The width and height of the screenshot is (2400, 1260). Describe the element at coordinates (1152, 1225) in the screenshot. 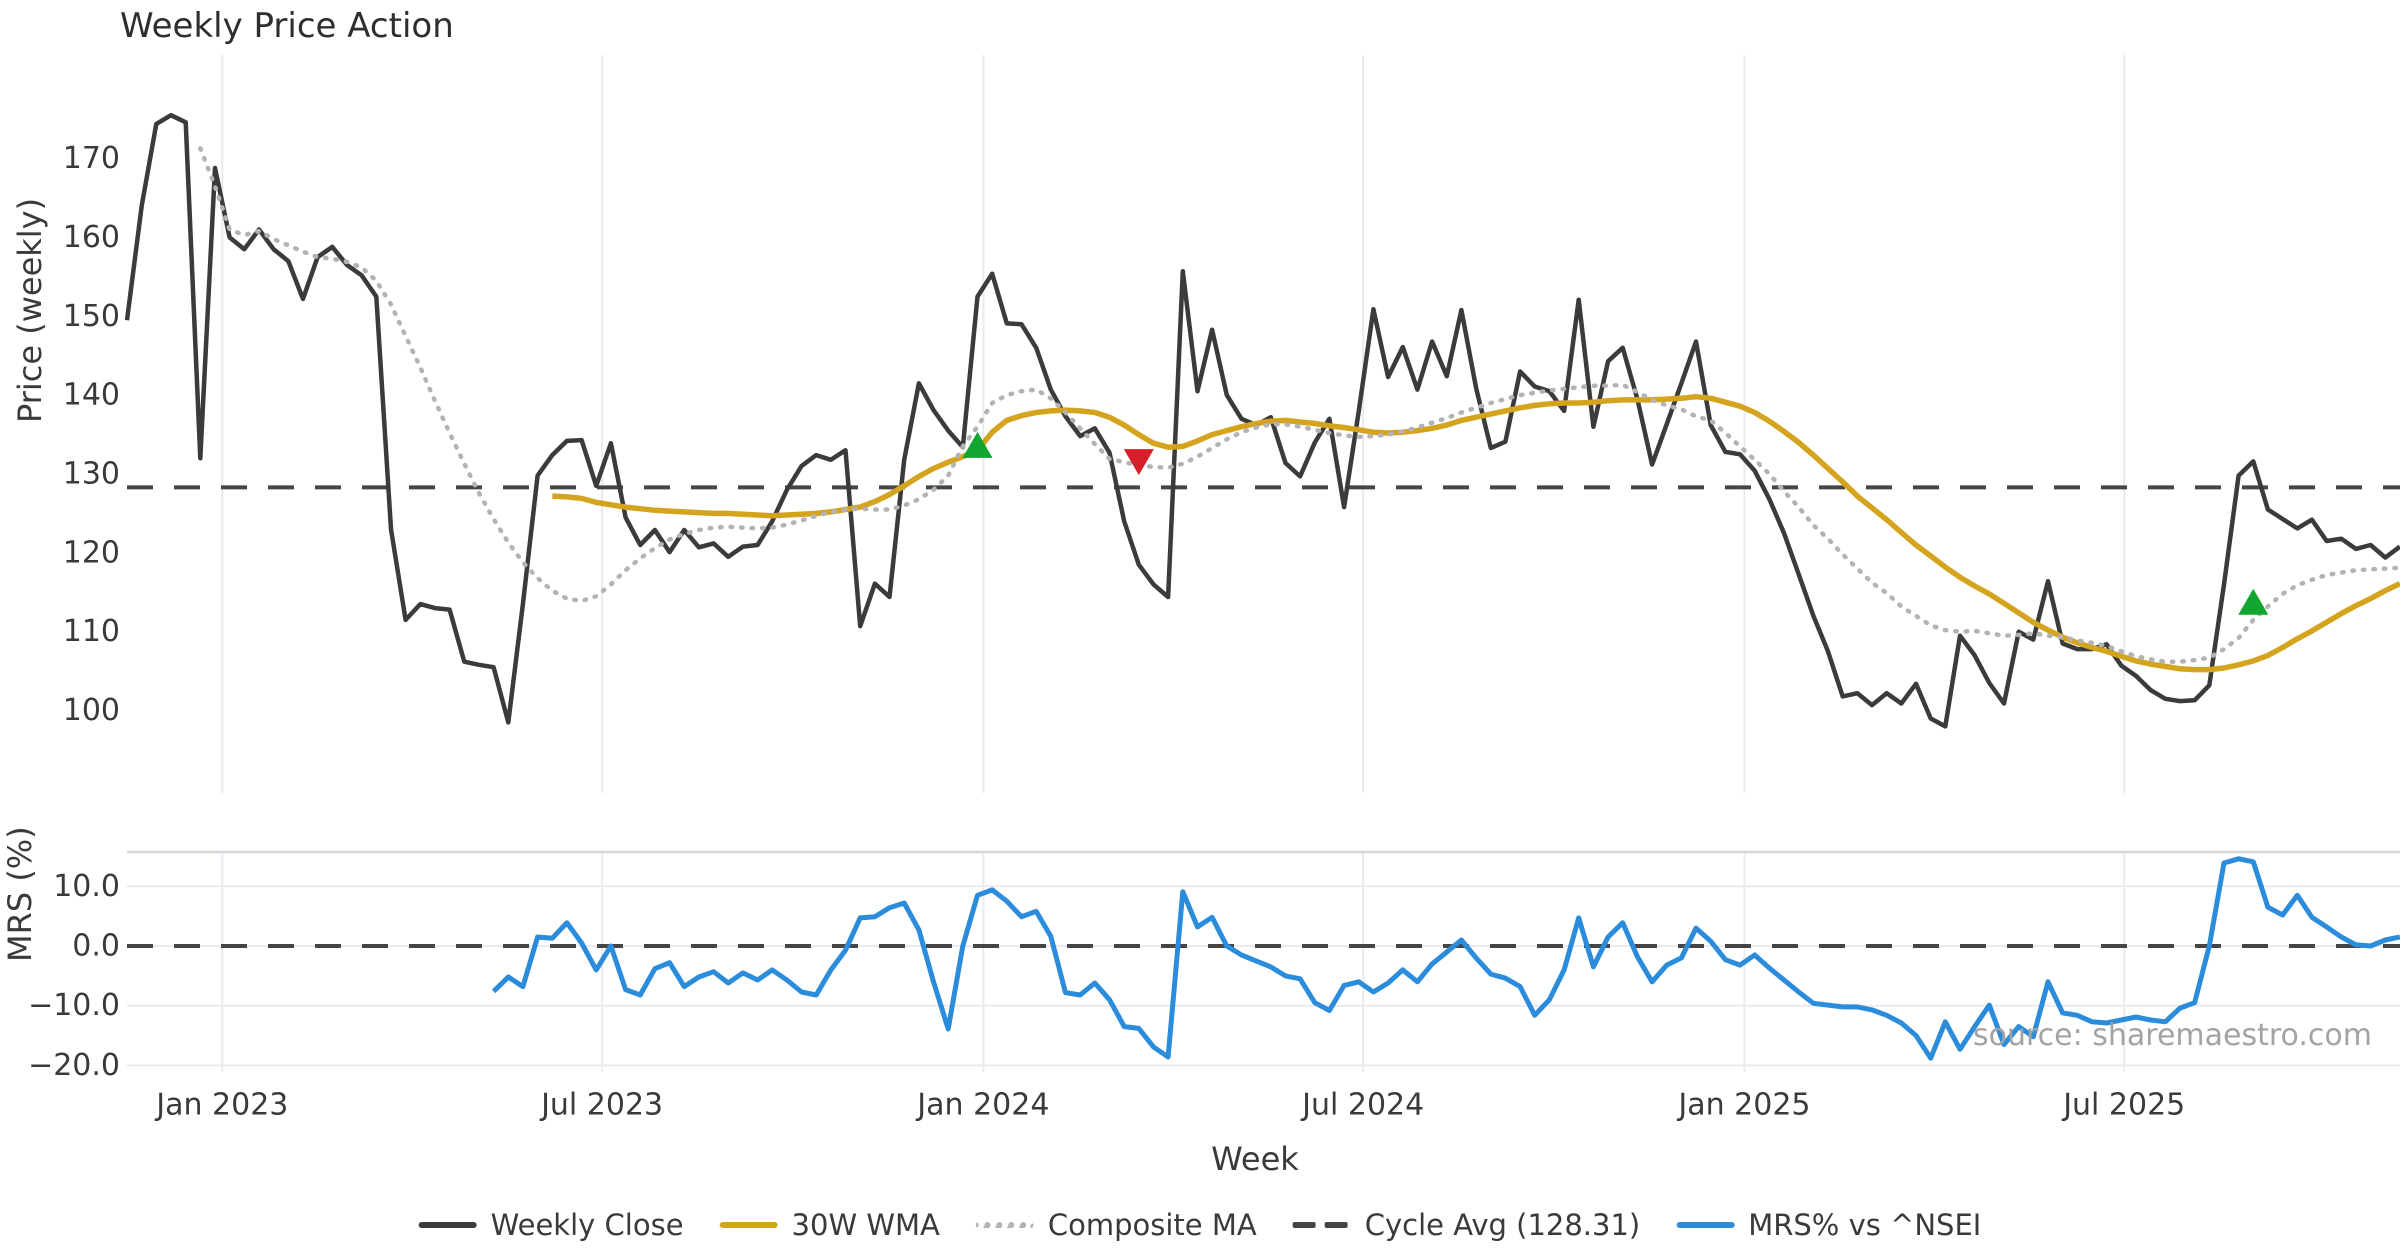

I see `legend-label: Composite MA` at that location.